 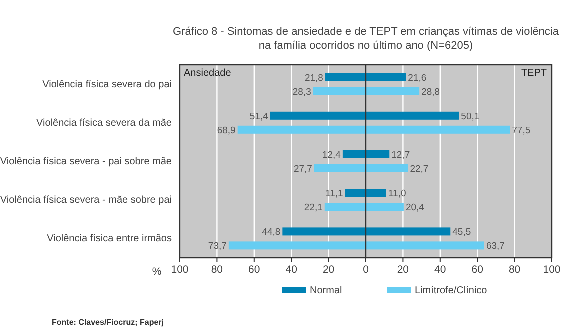 I want to click on data-label: 51,4, so click(x=259, y=116).